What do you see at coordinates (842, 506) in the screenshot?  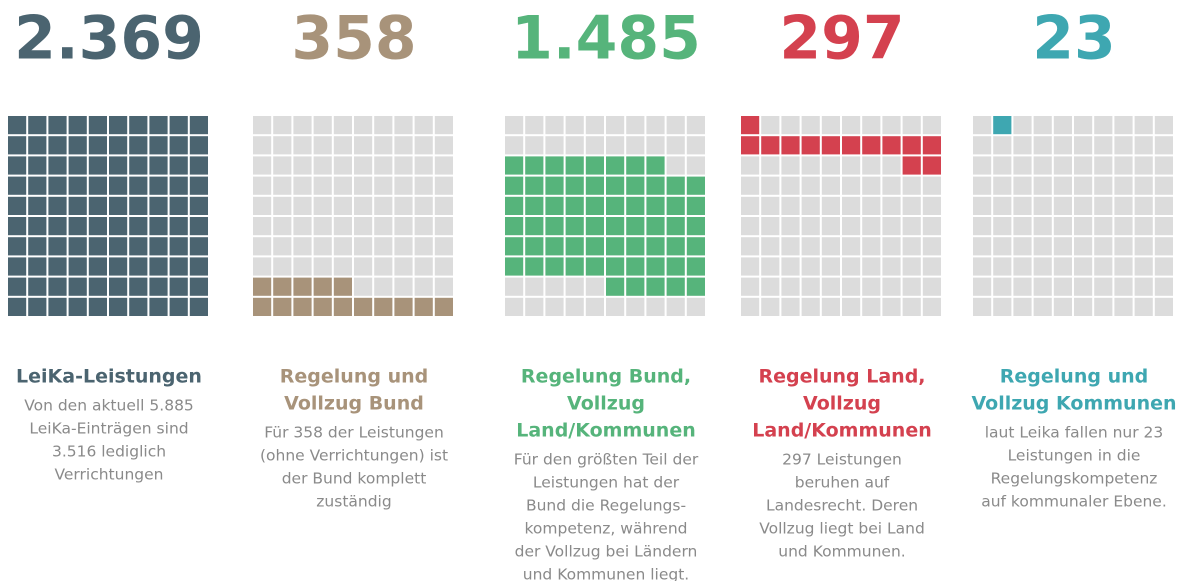 I see `panel-description: Landesrecht. Deren` at bounding box center [842, 506].